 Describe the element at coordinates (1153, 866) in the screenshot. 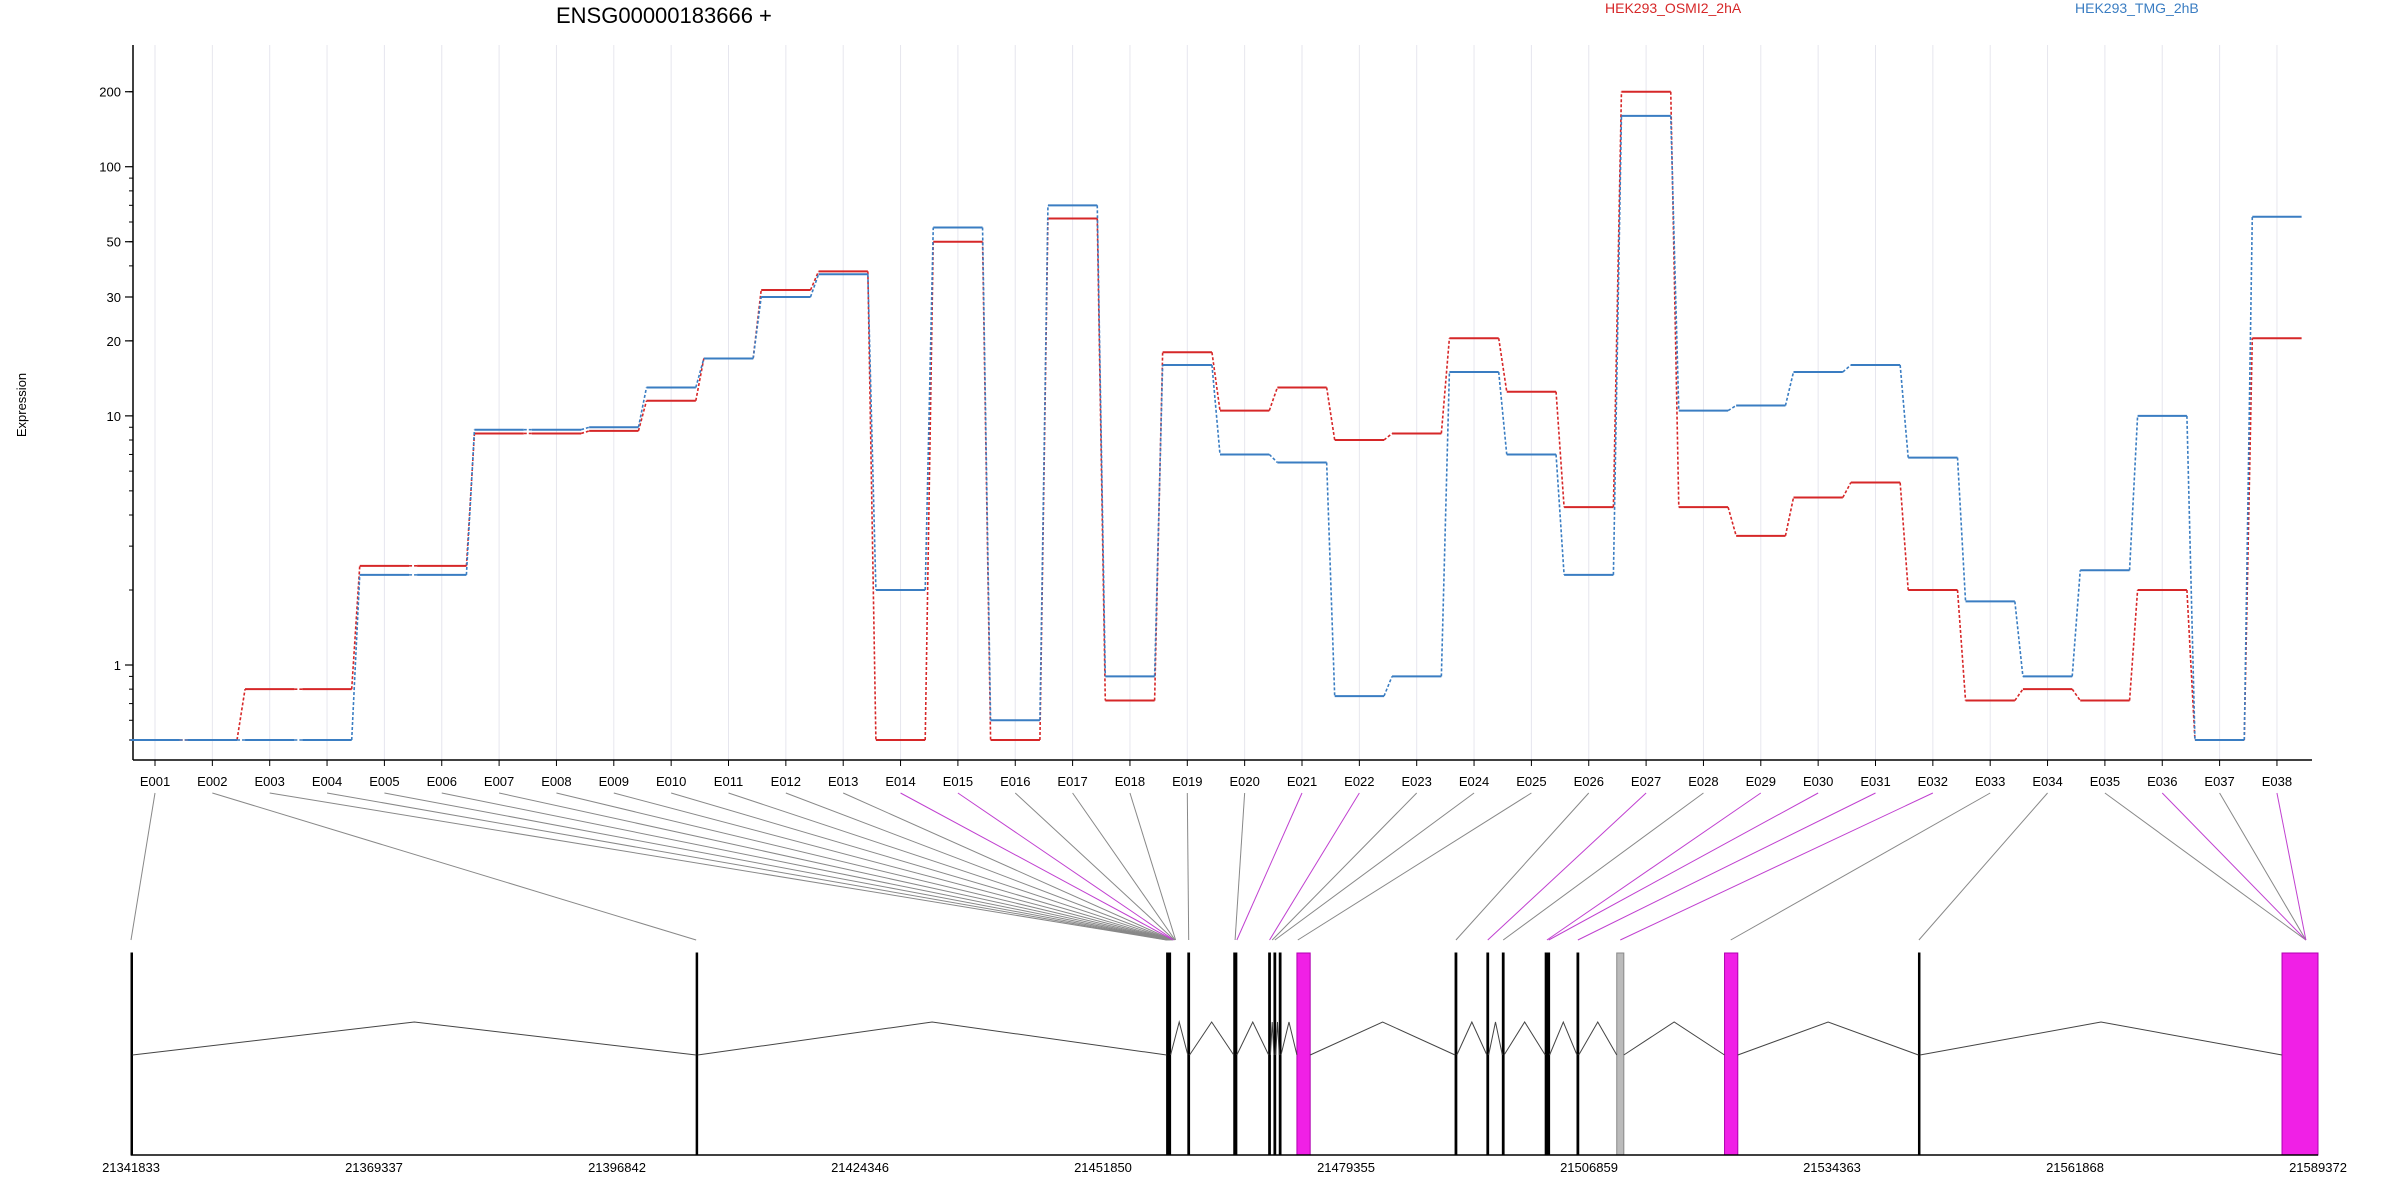

I see `connector-e018` at that location.